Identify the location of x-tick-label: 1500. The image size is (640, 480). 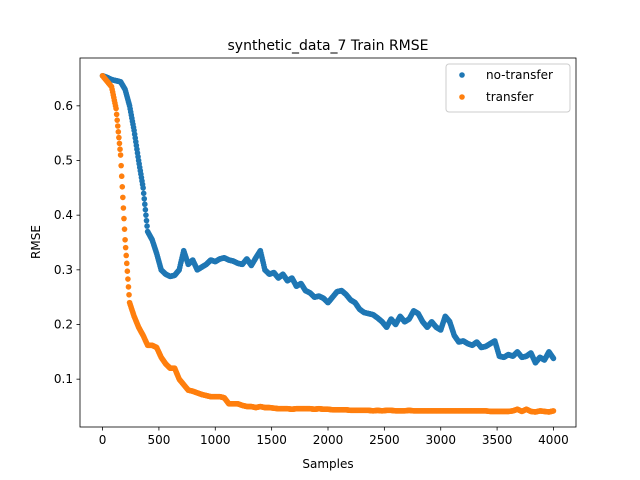
(271, 440).